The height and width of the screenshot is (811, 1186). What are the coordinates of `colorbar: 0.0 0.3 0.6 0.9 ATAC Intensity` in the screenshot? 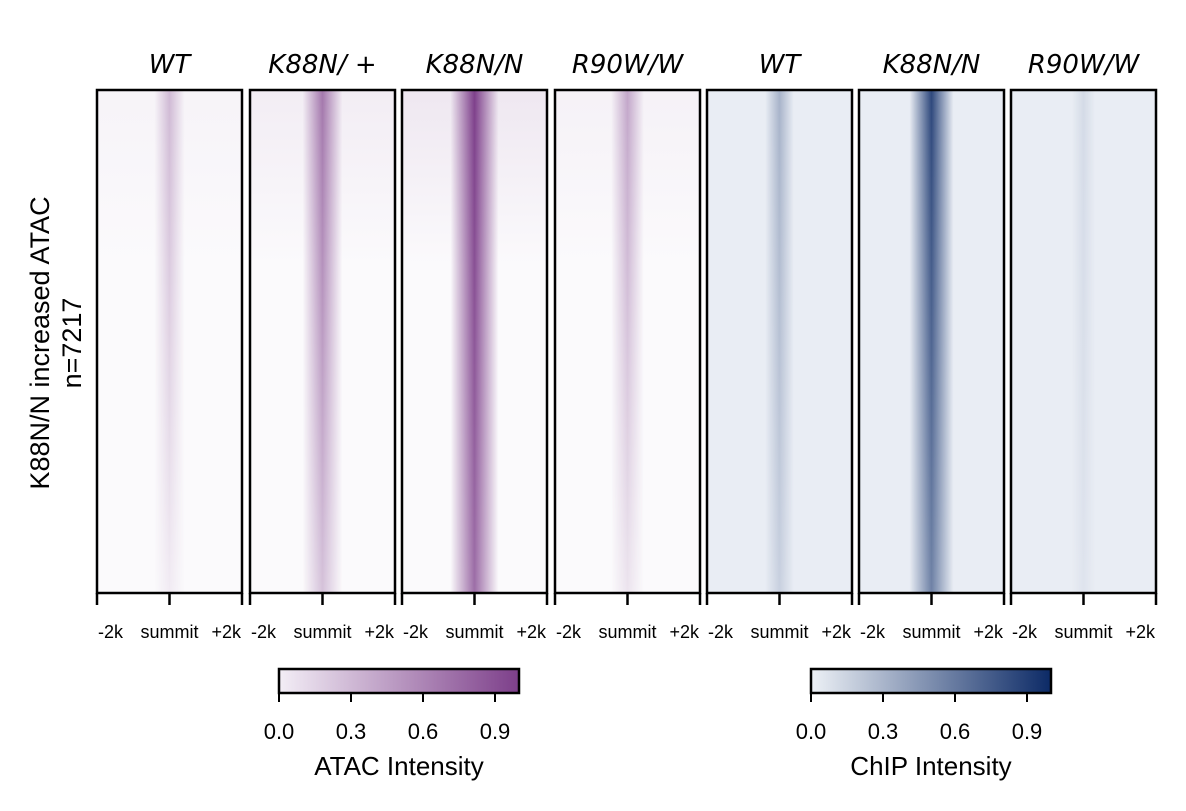 It's located at (392, 724).